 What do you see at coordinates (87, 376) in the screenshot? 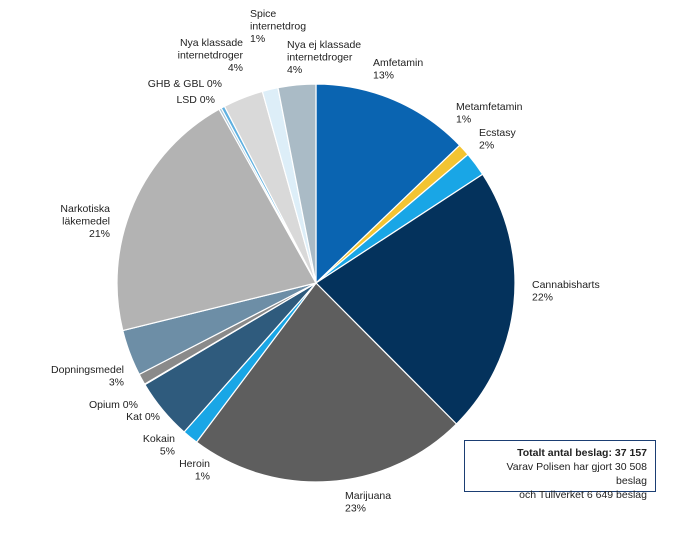
I see `slice-label-dopningsmedel: Dopningsmedel 3%` at bounding box center [87, 376].